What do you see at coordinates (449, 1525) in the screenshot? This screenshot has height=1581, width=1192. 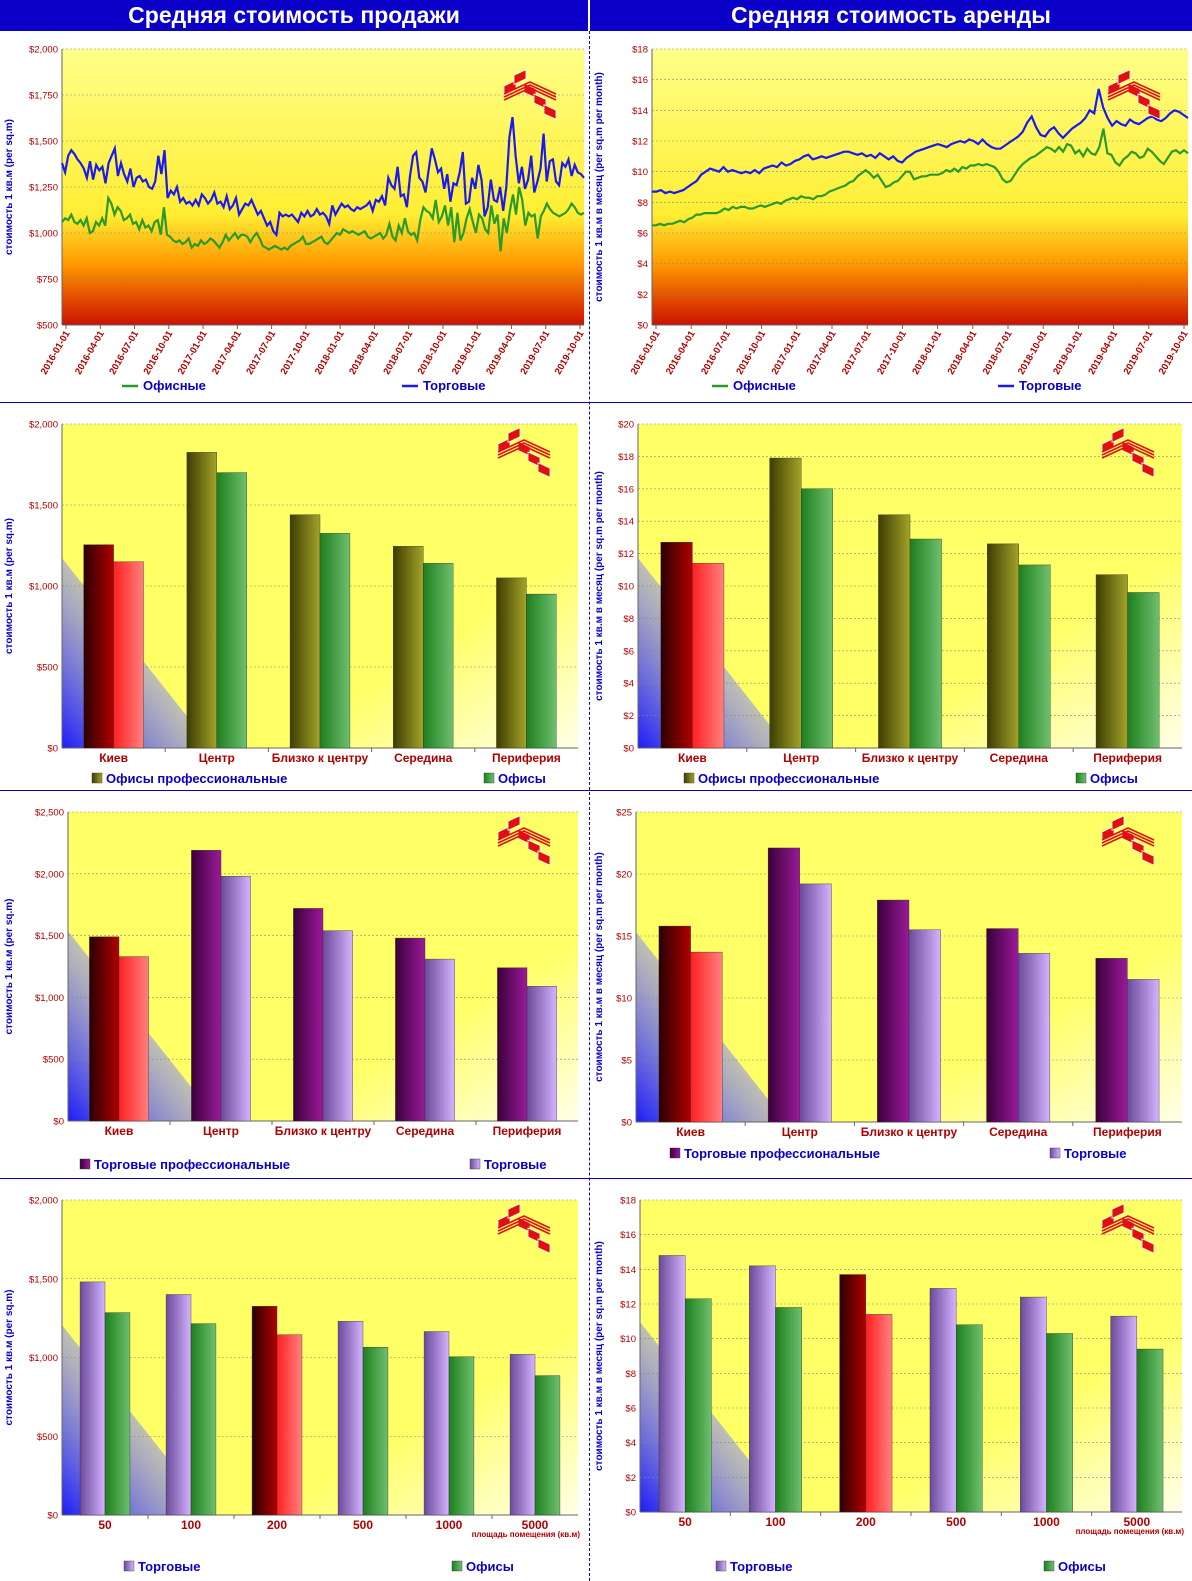 I see `x-category-label: 1000` at bounding box center [449, 1525].